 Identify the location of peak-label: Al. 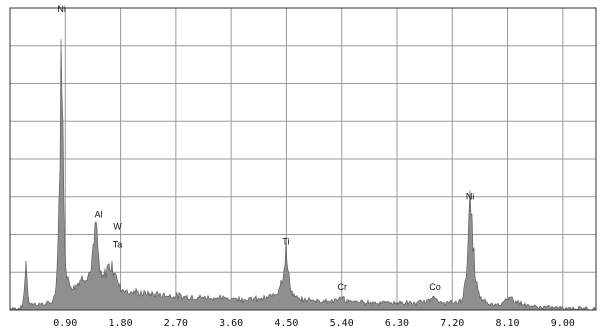
(98, 214).